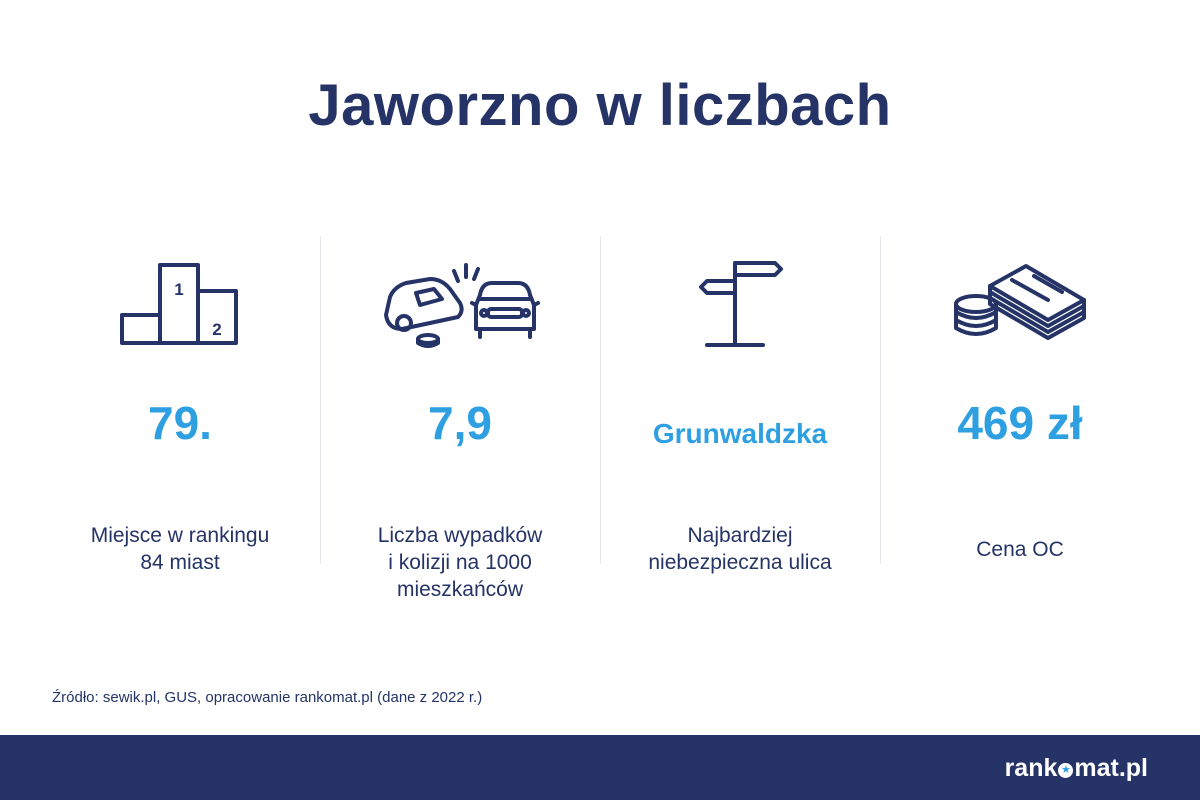 Image resolution: width=1200 pixels, height=800 pixels. I want to click on stat-price: 469 zł Cena OC, so click(1020, 431).